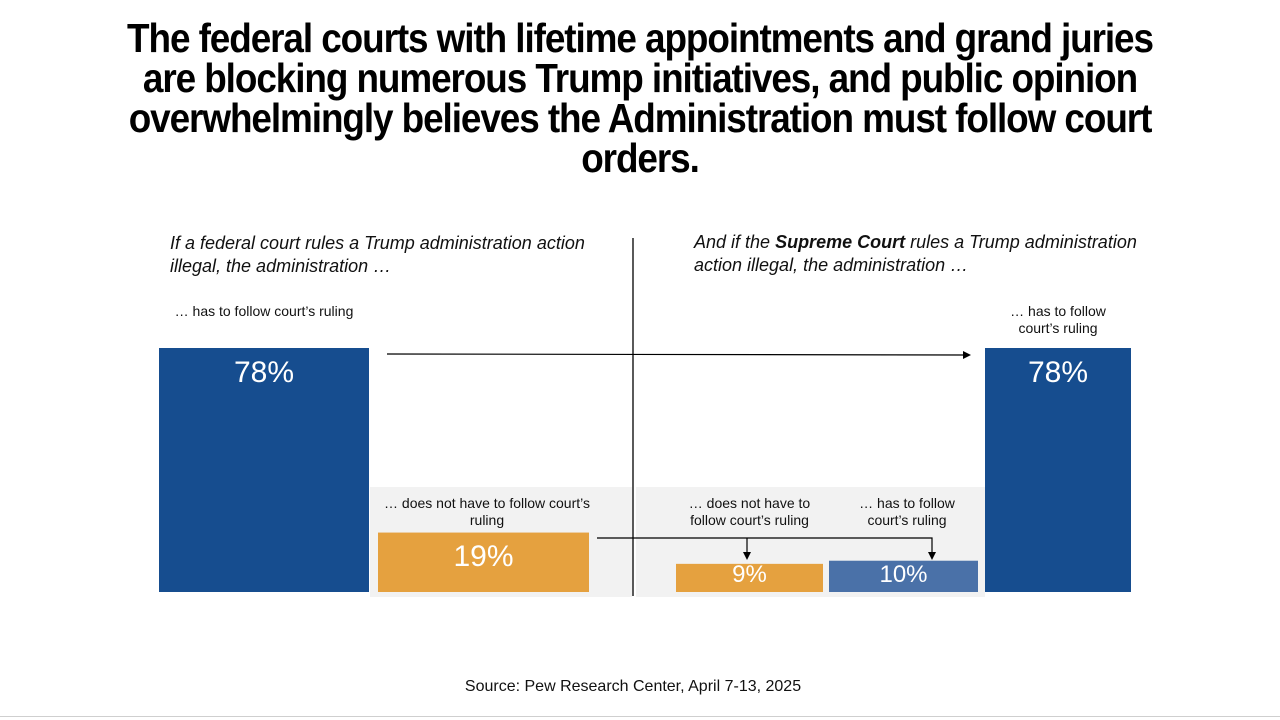 The width and height of the screenshot is (1280, 720). What do you see at coordinates (264, 470) in the screenshot?
I see `bar-left-has-to-follow` at bounding box center [264, 470].